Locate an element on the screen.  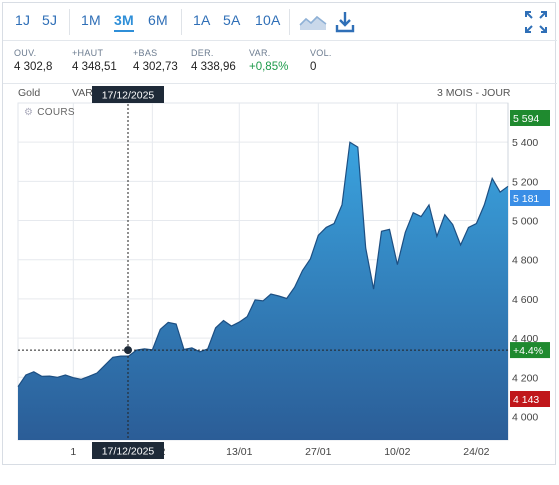
range-button-6m: 6M is located at coordinates (158, 20).